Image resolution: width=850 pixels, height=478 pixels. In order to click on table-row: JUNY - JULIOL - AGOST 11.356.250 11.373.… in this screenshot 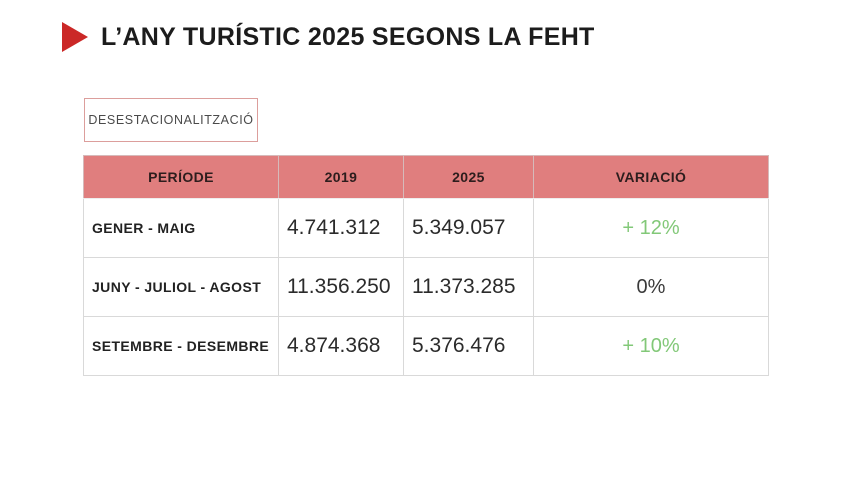, I will do `click(426, 287)`.